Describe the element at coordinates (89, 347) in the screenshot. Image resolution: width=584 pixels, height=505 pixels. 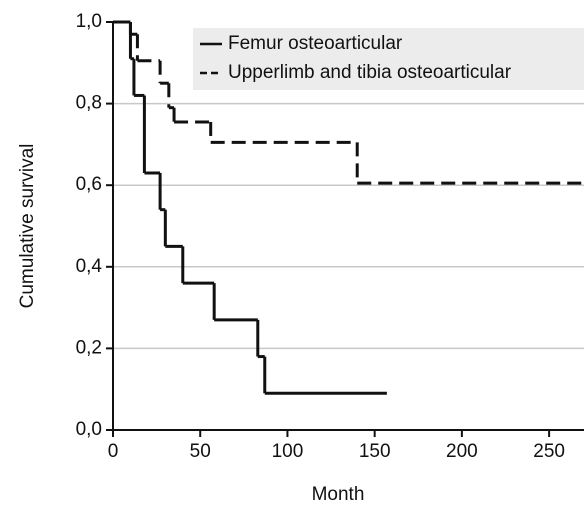
I see `y-tick-label: 0,2` at that location.